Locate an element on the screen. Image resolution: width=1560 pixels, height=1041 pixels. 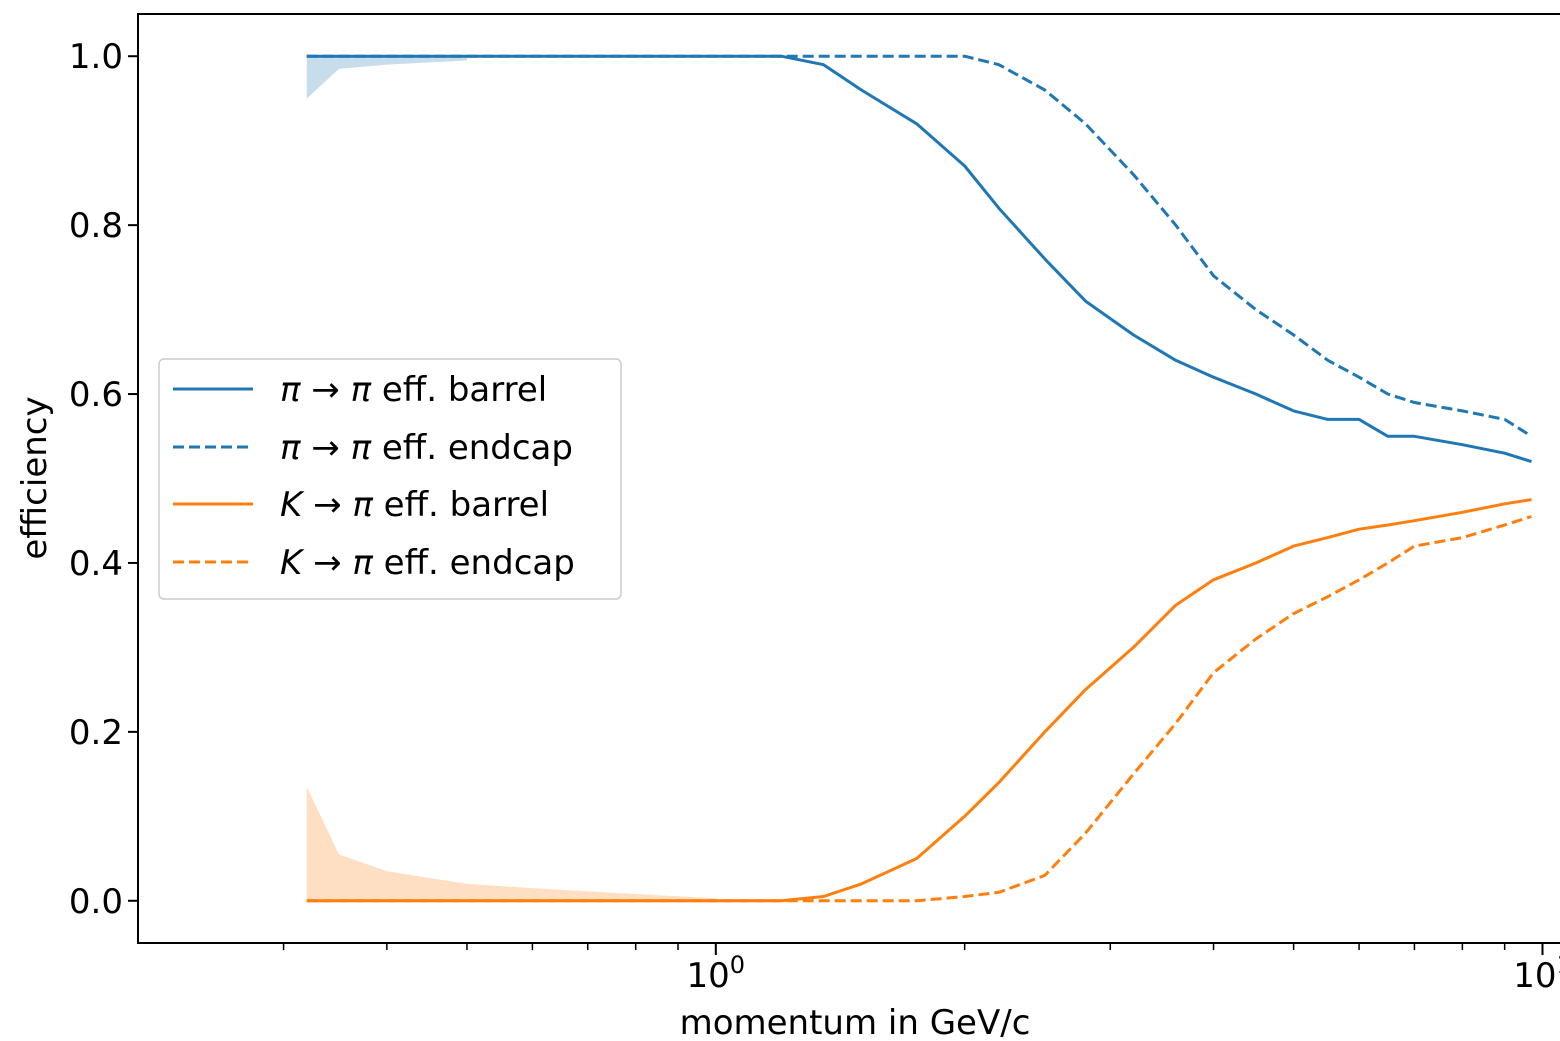
x-tick-label-1: 101 is located at coordinates (1536, 973).